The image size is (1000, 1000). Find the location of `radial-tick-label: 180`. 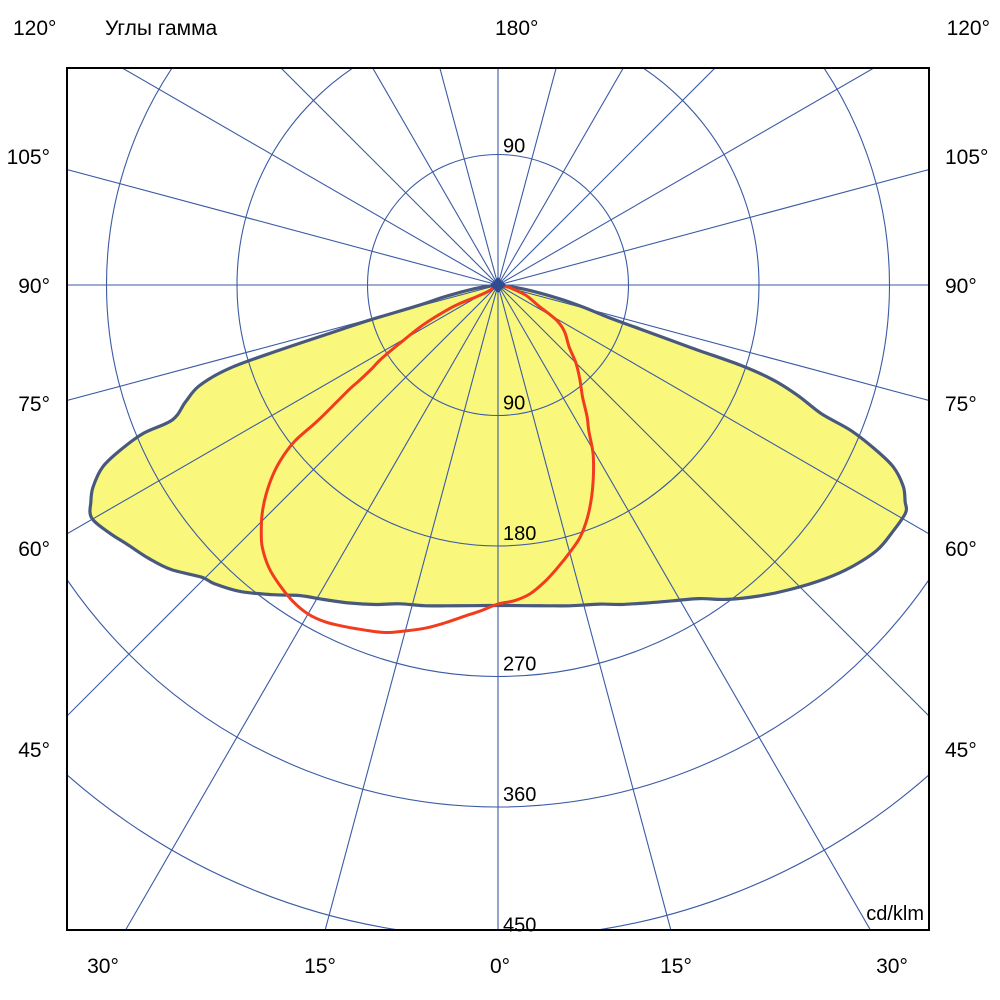

radial-tick-label: 180 is located at coordinates (519, 534).